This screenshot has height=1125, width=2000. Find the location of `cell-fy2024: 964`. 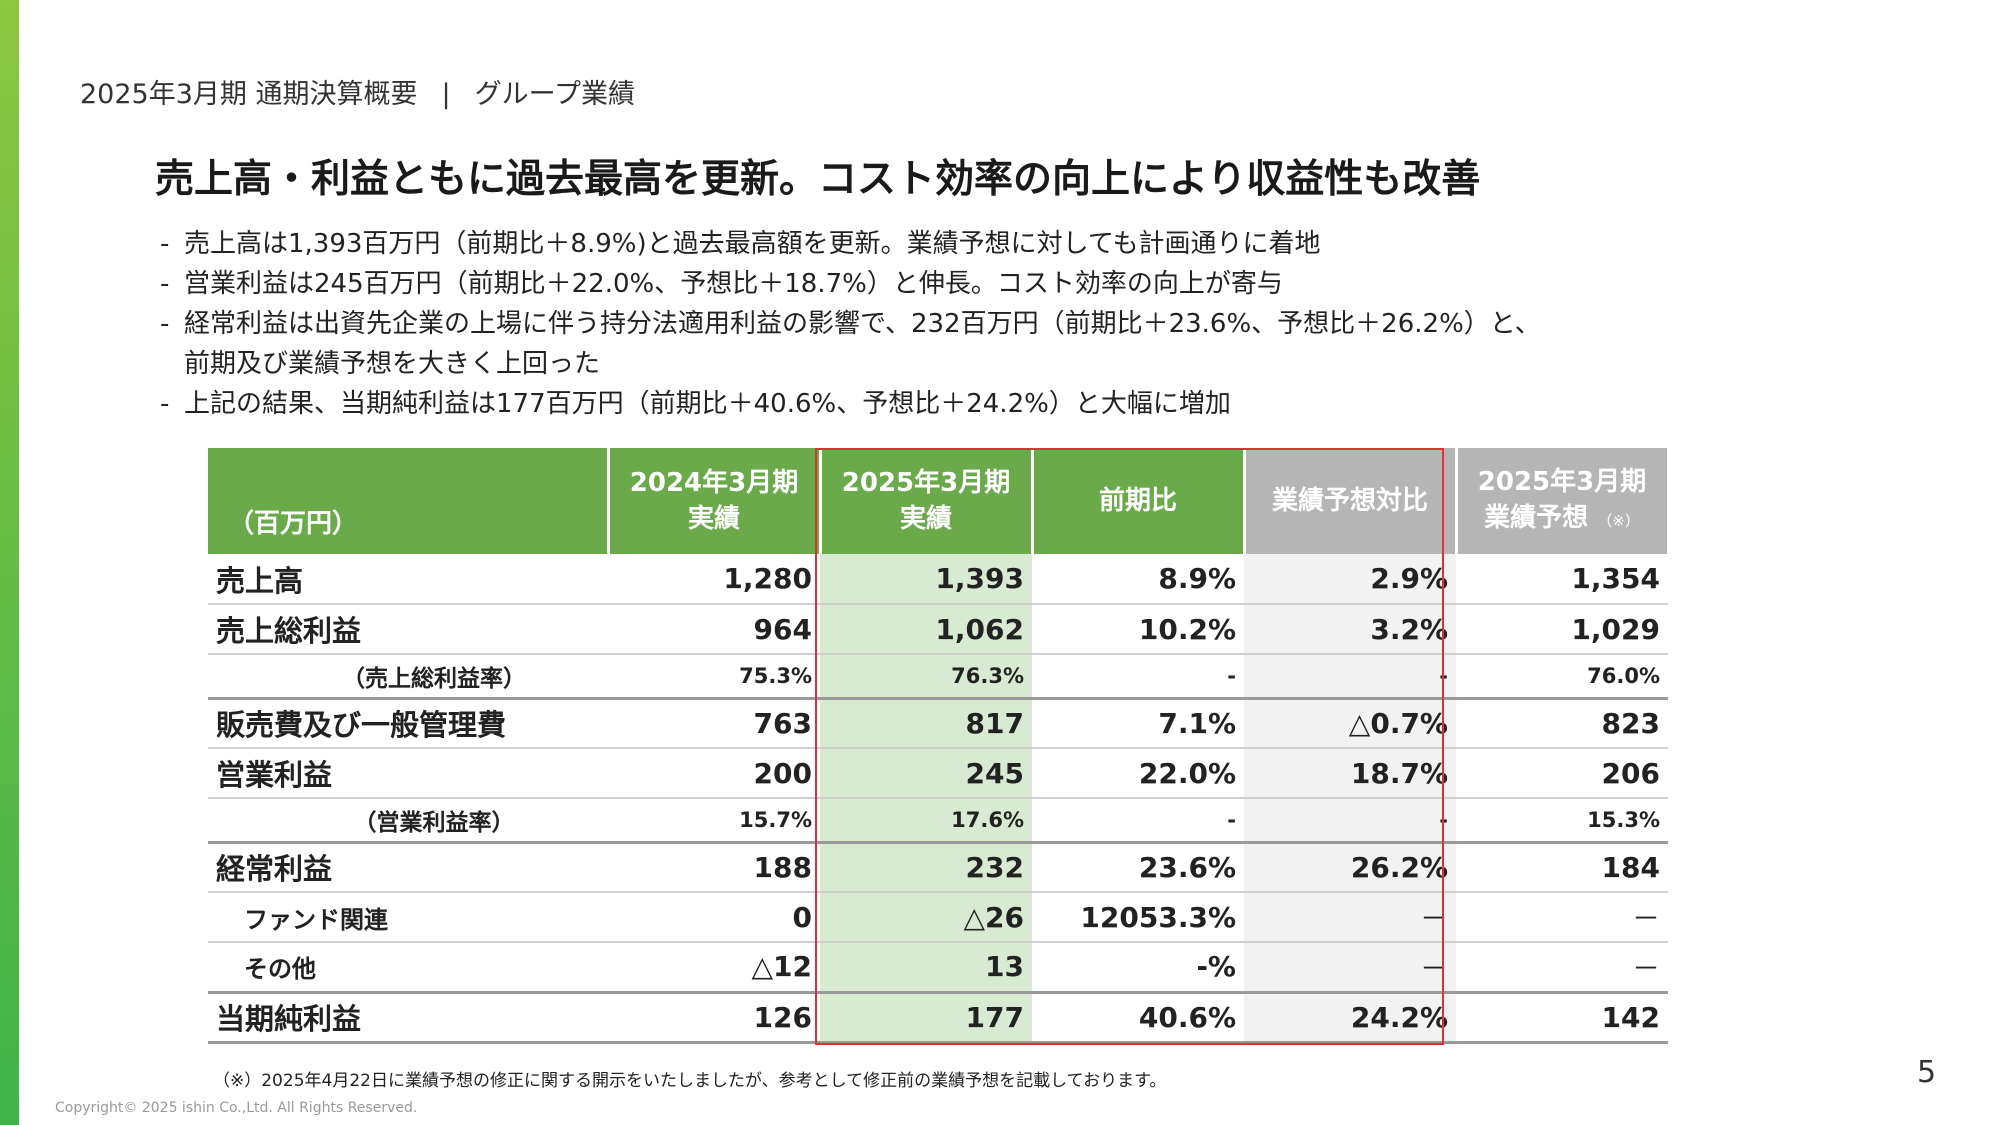

cell-fy2024: 964 is located at coordinates (714, 629).